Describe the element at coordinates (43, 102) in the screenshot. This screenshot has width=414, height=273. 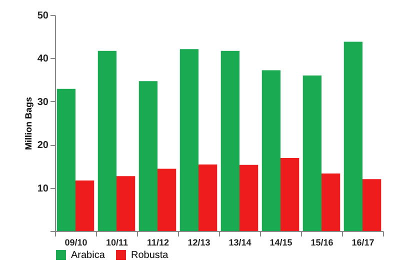
I see `y-tick-label: 30` at that location.